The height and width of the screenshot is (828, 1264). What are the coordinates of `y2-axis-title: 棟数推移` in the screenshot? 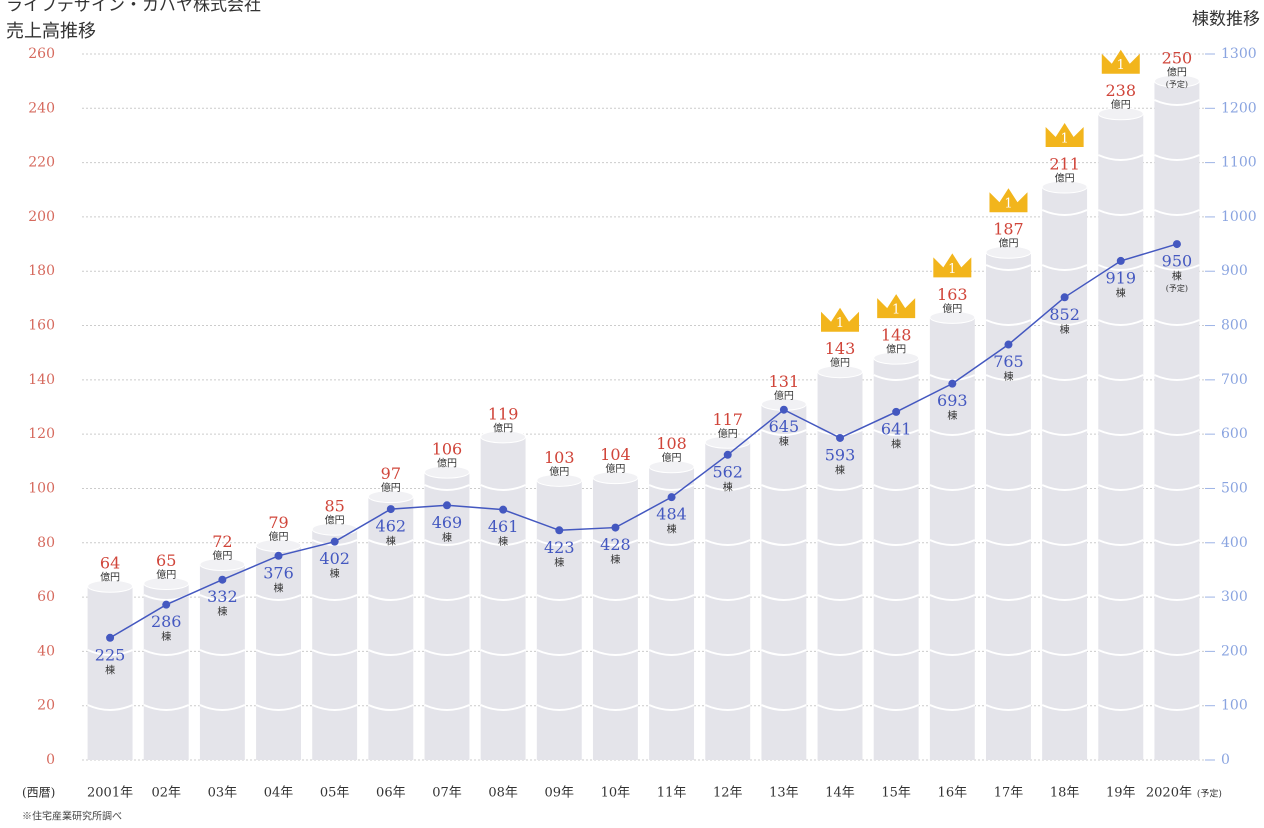 It's located at (1226, 20).